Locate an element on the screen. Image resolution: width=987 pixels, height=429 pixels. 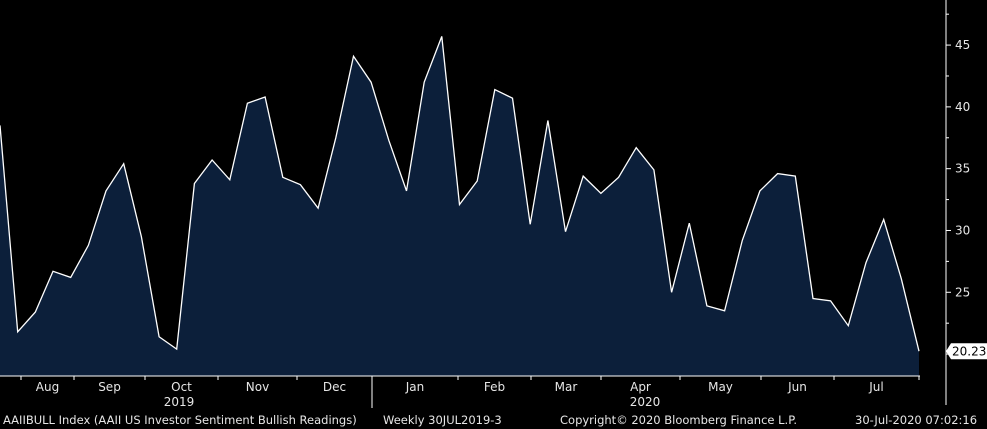
x-tick-label: Jun is located at coordinates (797, 387).